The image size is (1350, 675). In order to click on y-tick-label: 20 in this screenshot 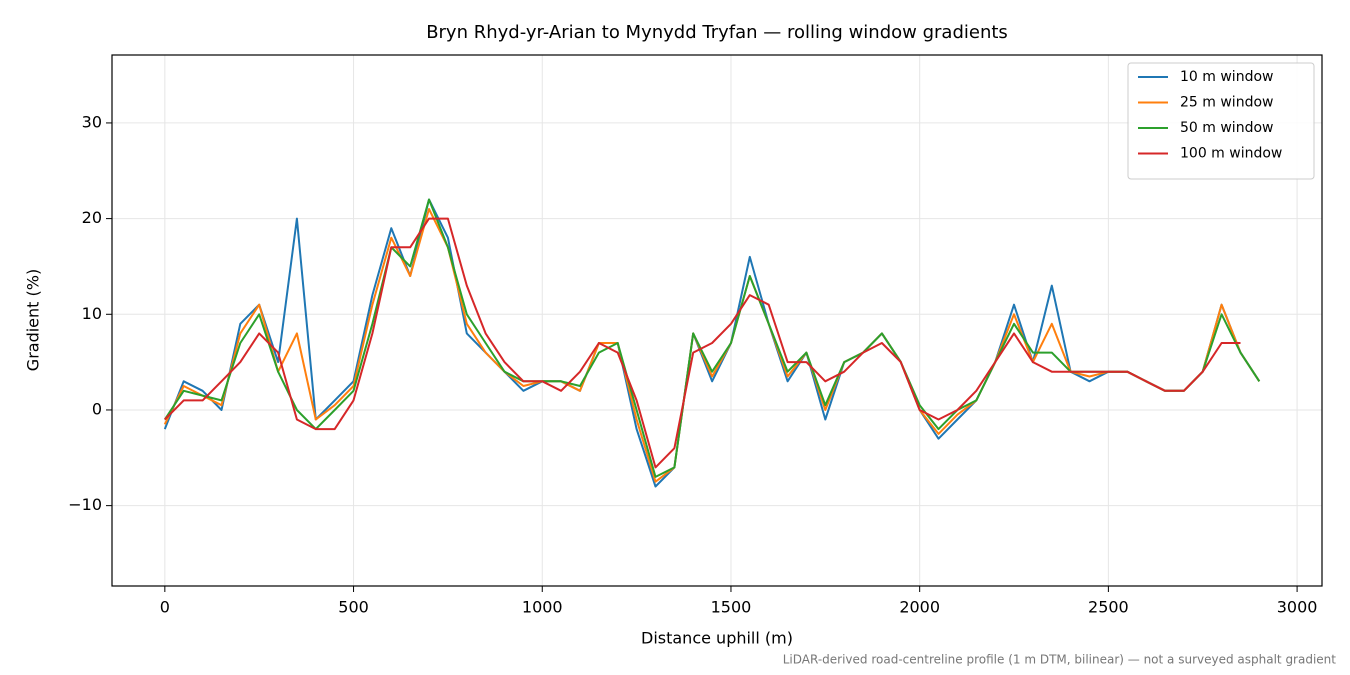, I will do `click(92, 217)`.